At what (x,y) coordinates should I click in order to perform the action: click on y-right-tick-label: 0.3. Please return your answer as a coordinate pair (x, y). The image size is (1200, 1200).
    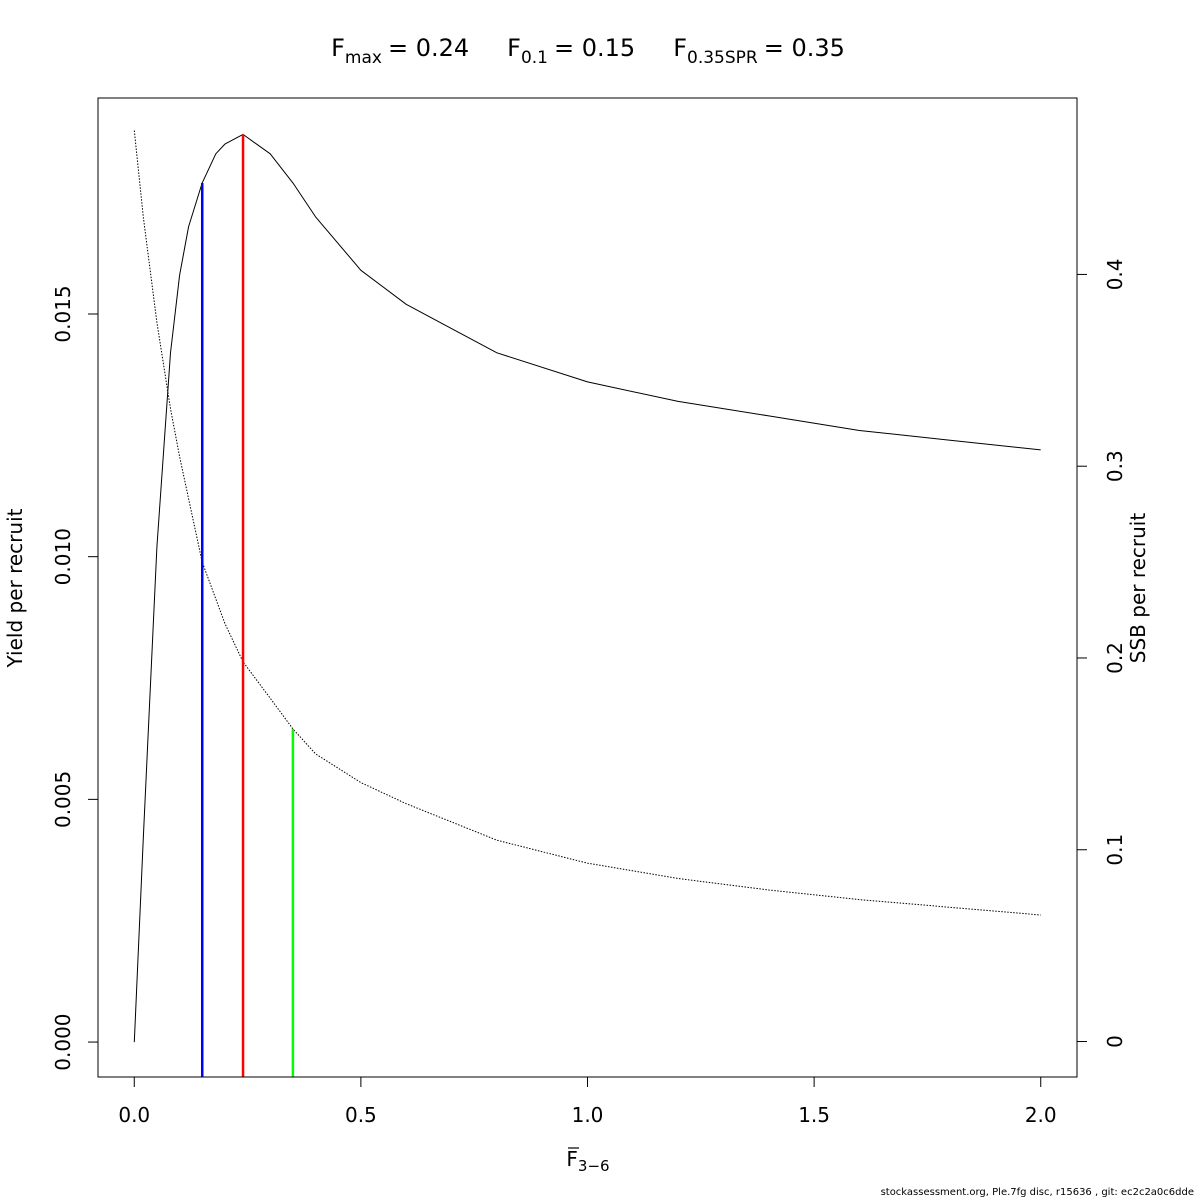
    Looking at the image, I should click on (1115, 466).